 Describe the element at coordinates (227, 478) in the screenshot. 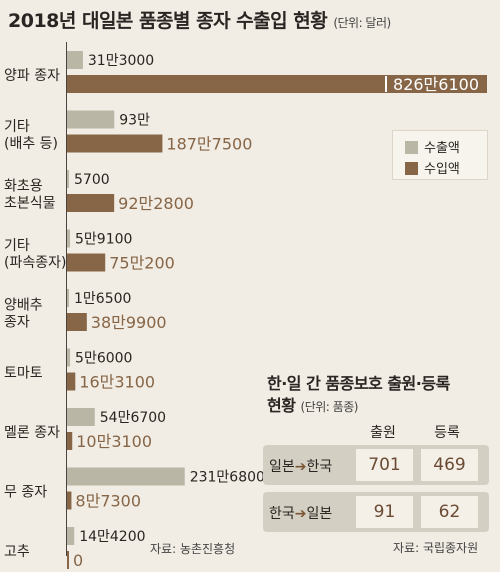

I see `data-label-export: 231만6800` at that location.